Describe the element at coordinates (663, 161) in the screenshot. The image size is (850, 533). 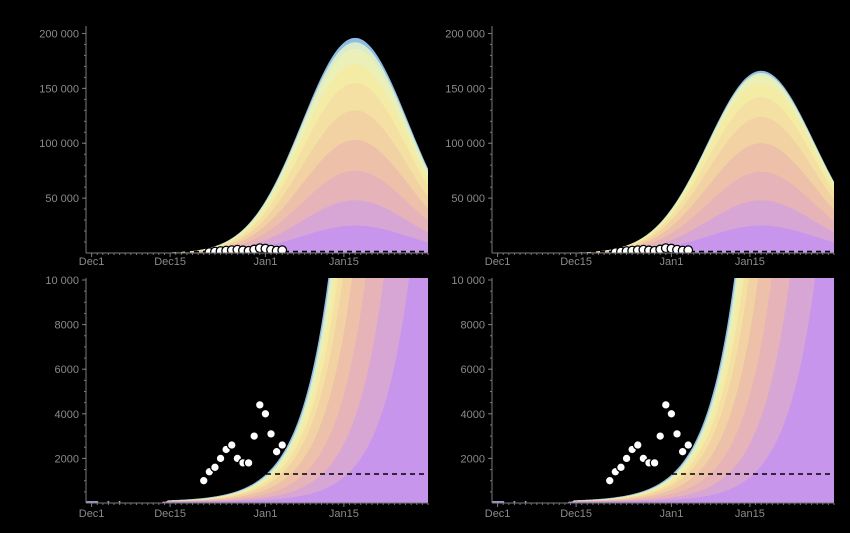
I see `plot-area` at that location.